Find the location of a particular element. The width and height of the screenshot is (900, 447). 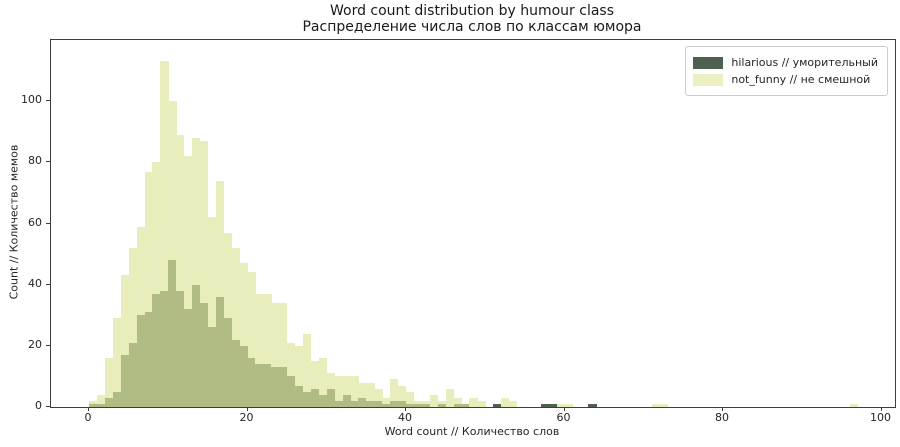

legend-item-hilarious: hilarious // уморительный is located at coordinates (785, 62).